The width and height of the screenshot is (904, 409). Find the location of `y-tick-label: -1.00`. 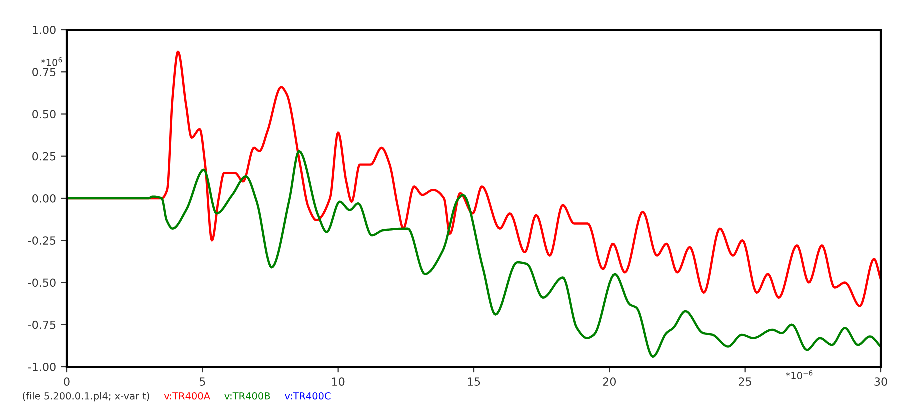

y-tick-label: -1.00 is located at coordinates (42, 367).